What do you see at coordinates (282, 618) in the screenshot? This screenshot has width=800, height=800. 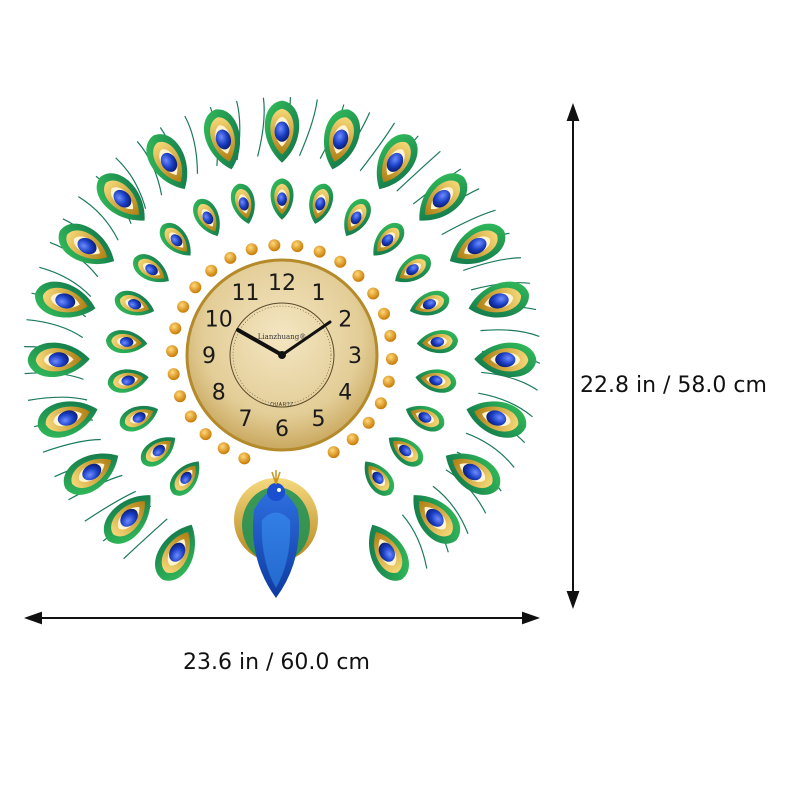 I see `width-dimension-arrow` at bounding box center [282, 618].